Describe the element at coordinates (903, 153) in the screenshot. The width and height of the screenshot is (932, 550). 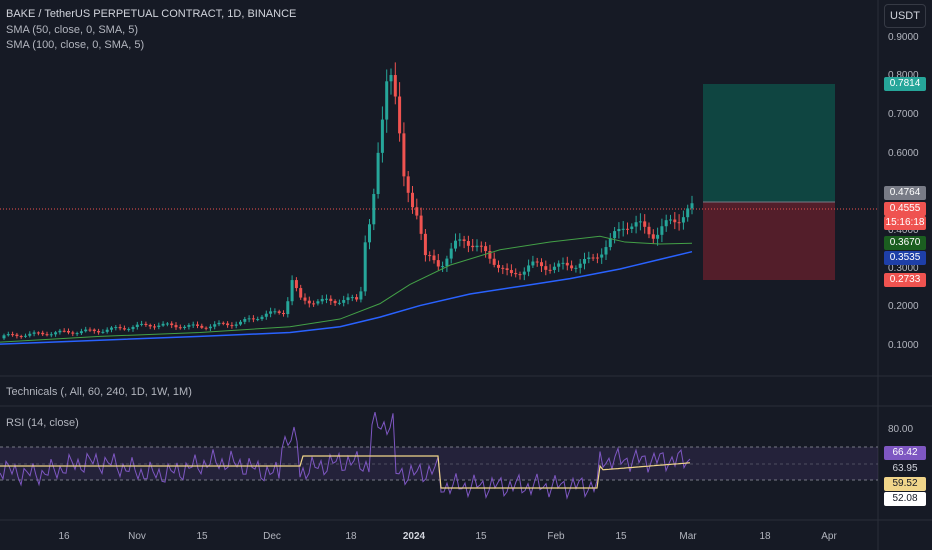
I see `price-tick: 0.6000` at that location.